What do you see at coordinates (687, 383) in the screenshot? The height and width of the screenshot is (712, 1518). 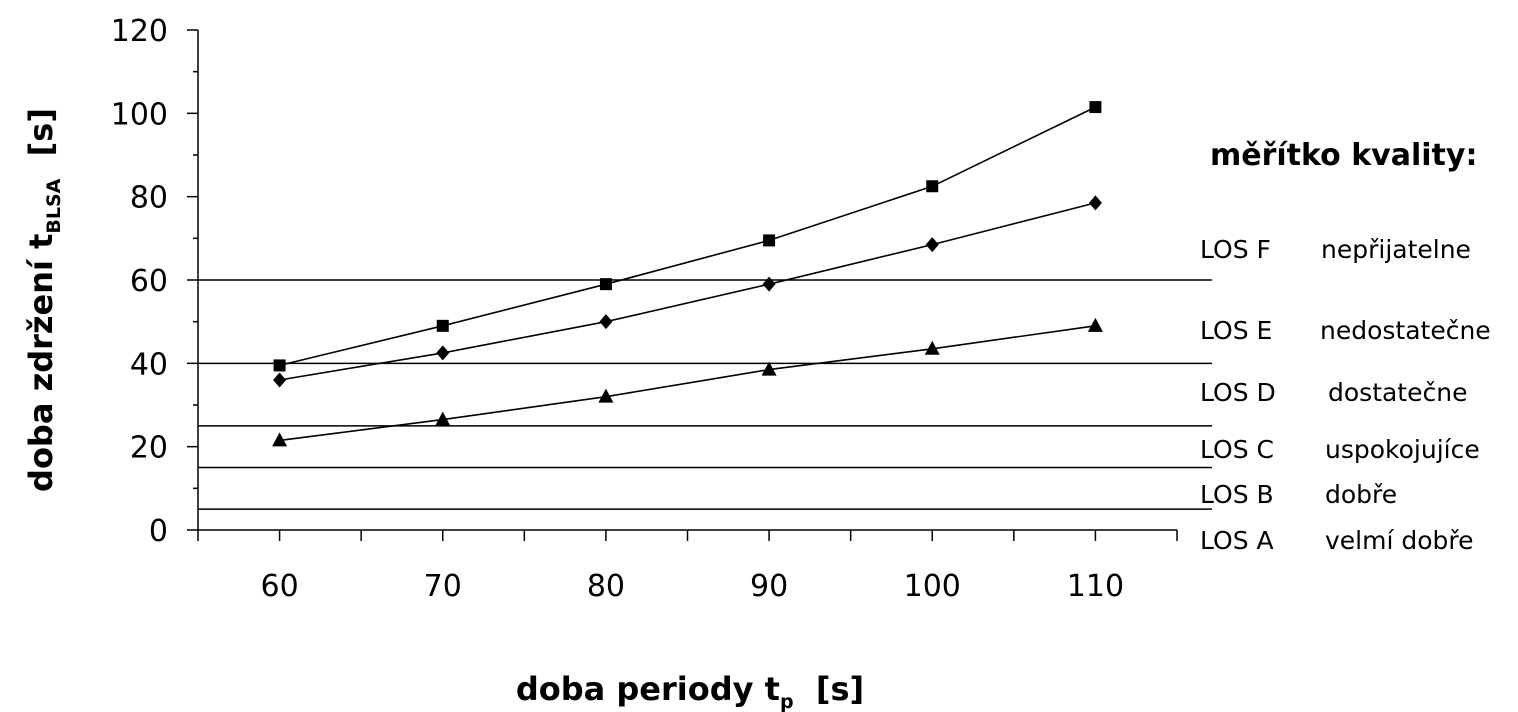 I see `series-line-triangle` at bounding box center [687, 383].